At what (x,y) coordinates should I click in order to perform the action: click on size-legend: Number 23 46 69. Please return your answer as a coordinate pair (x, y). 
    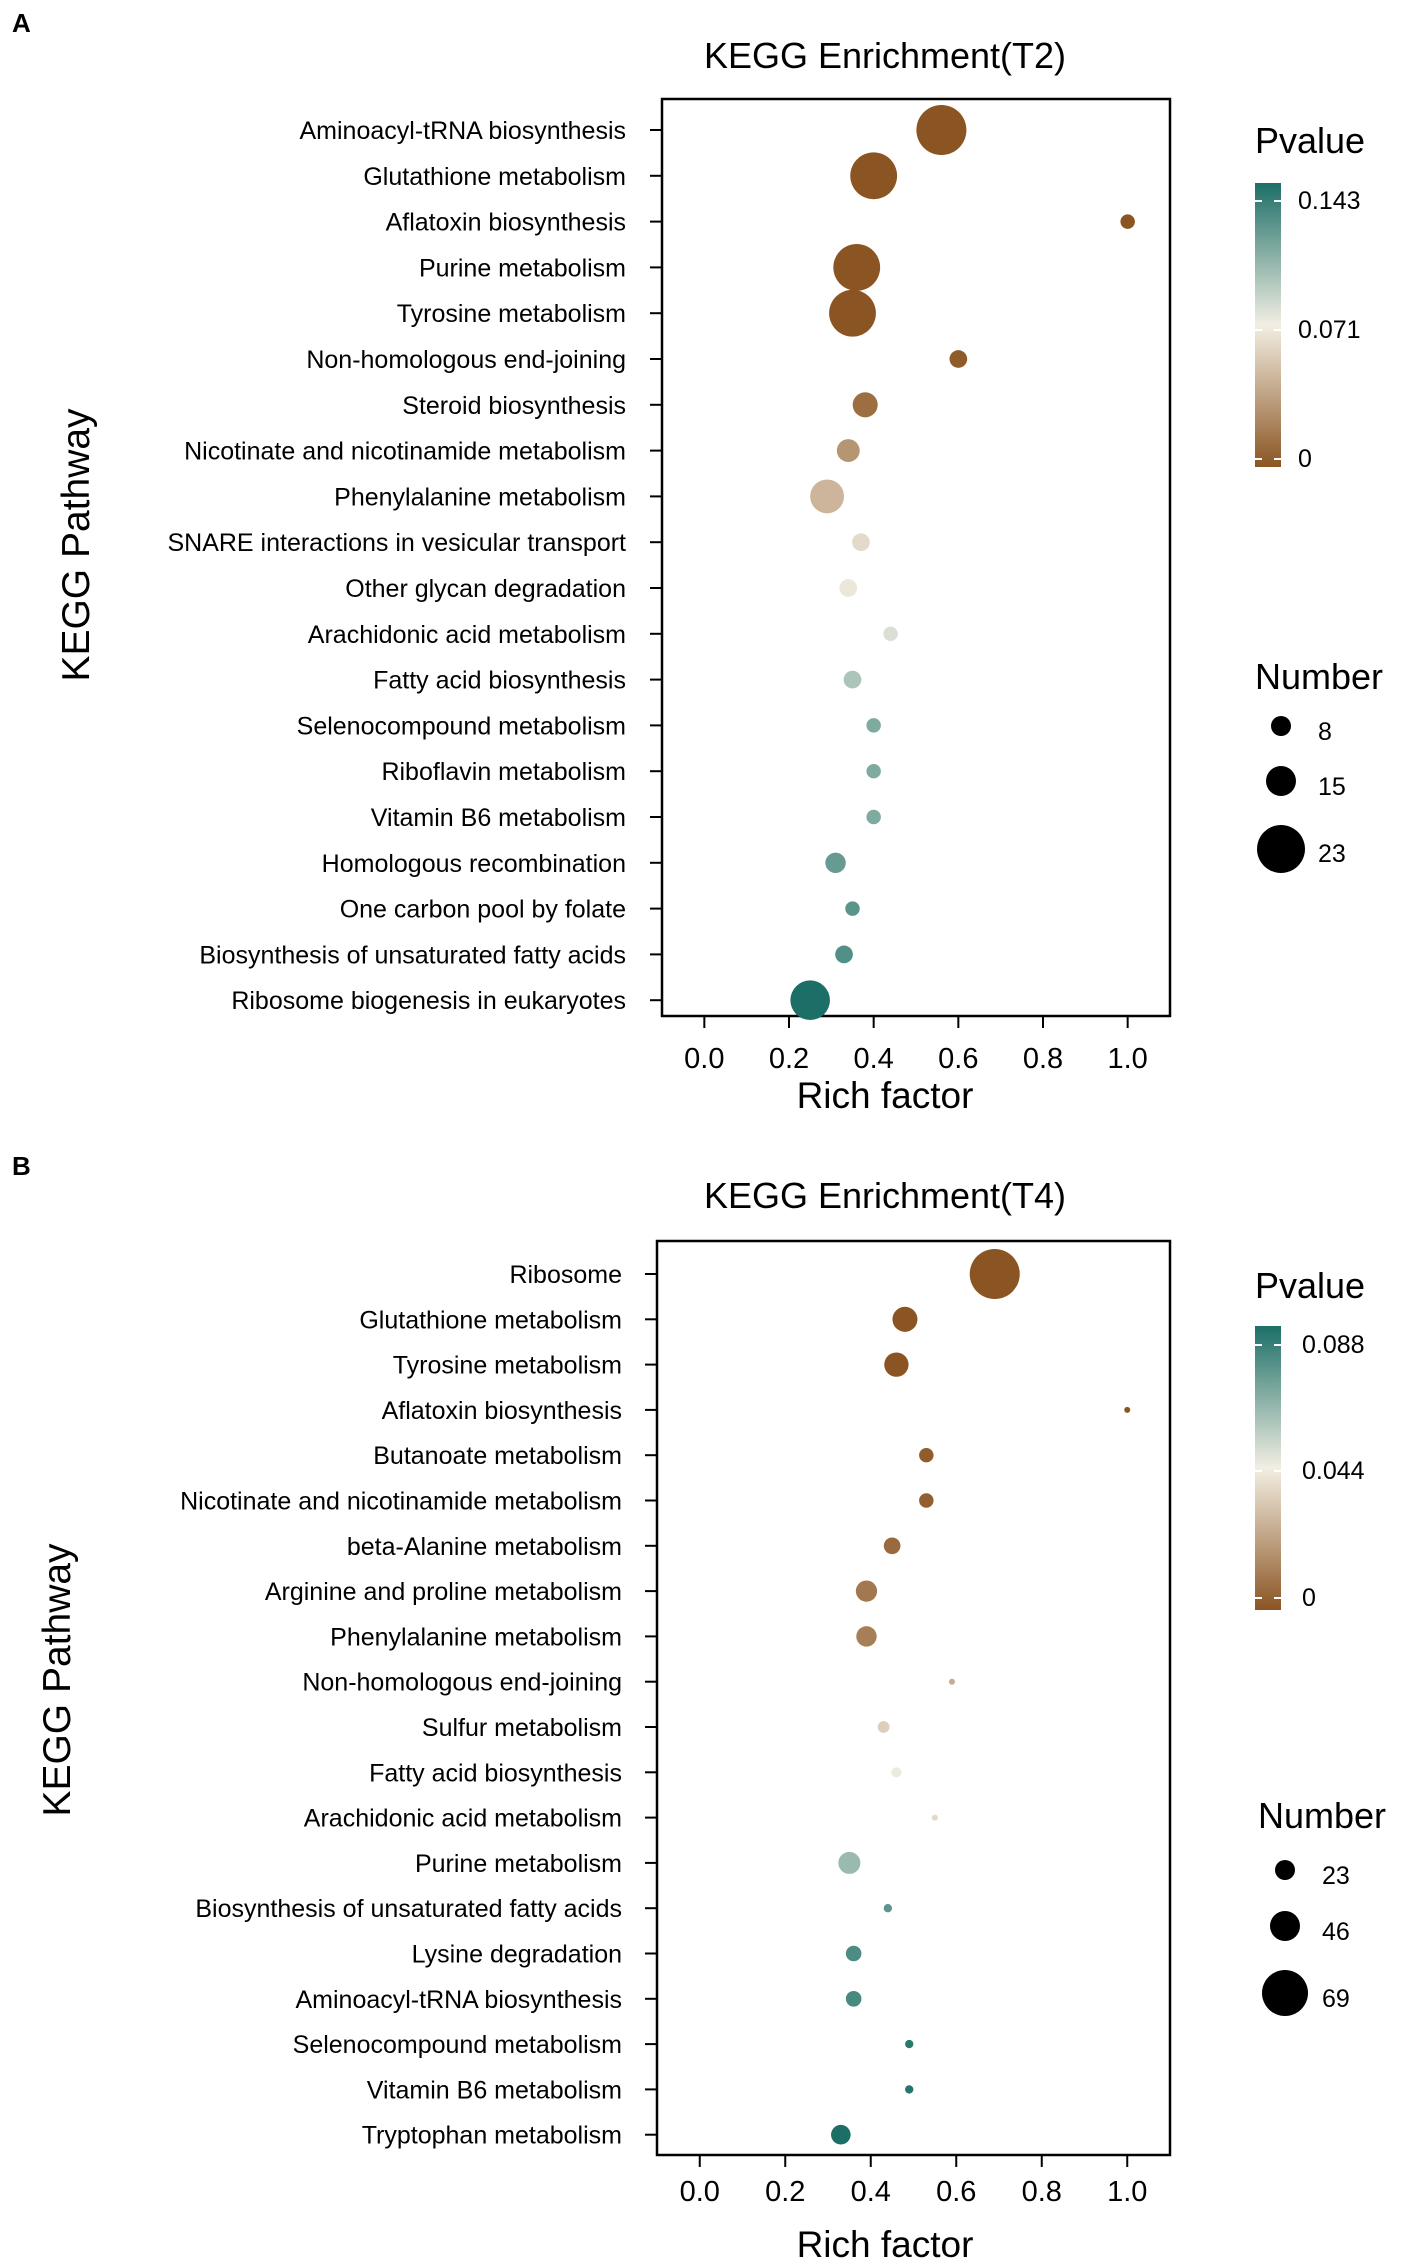
    Looking at the image, I should click on (1322, 1905).